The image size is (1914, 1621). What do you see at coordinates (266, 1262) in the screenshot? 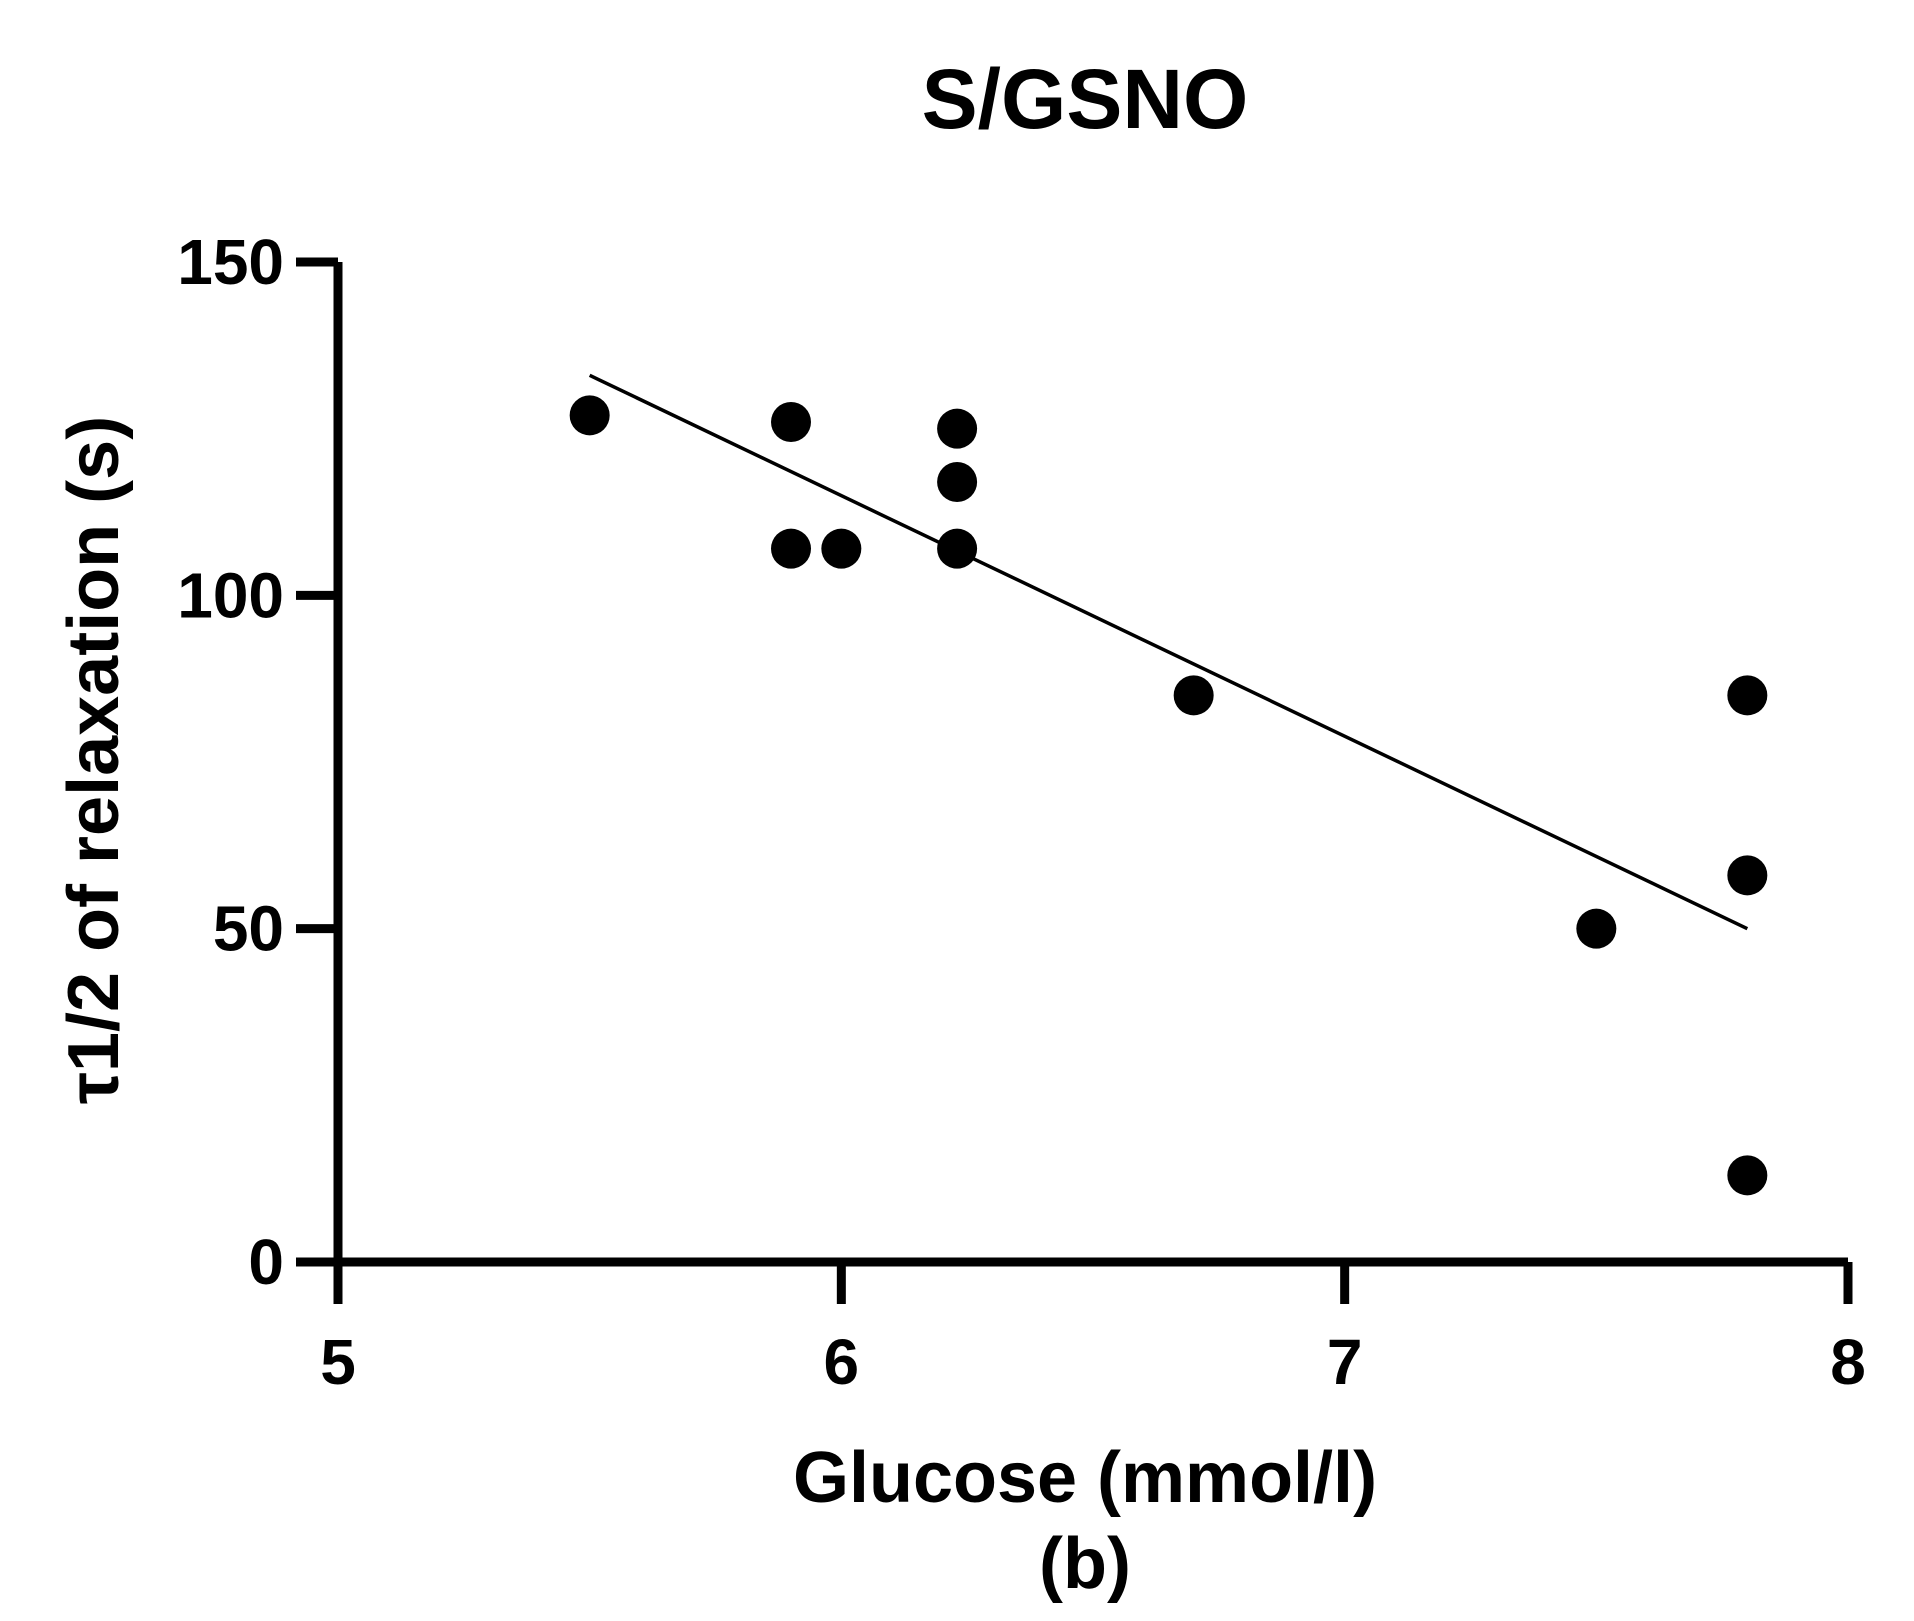
I see `y-tick-label: 0` at bounding box center [266, 1262].